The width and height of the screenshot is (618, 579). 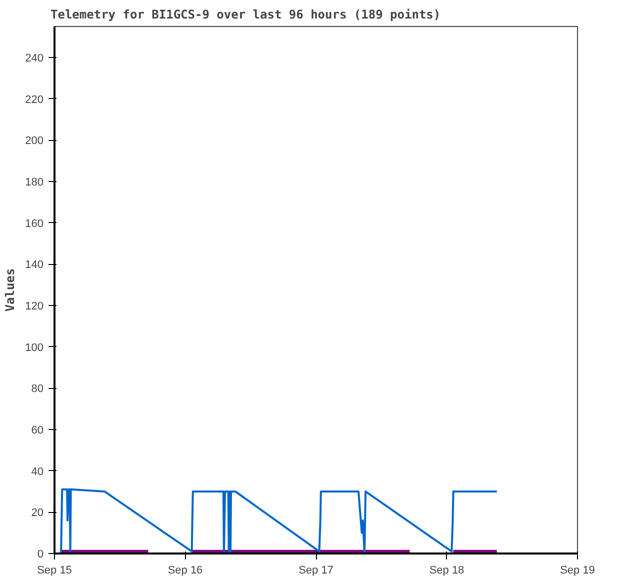 What do you see at coordinates (34, 100) in the screenshot?
I see `y-tick-label: 220` at bounding box center [34, 100].